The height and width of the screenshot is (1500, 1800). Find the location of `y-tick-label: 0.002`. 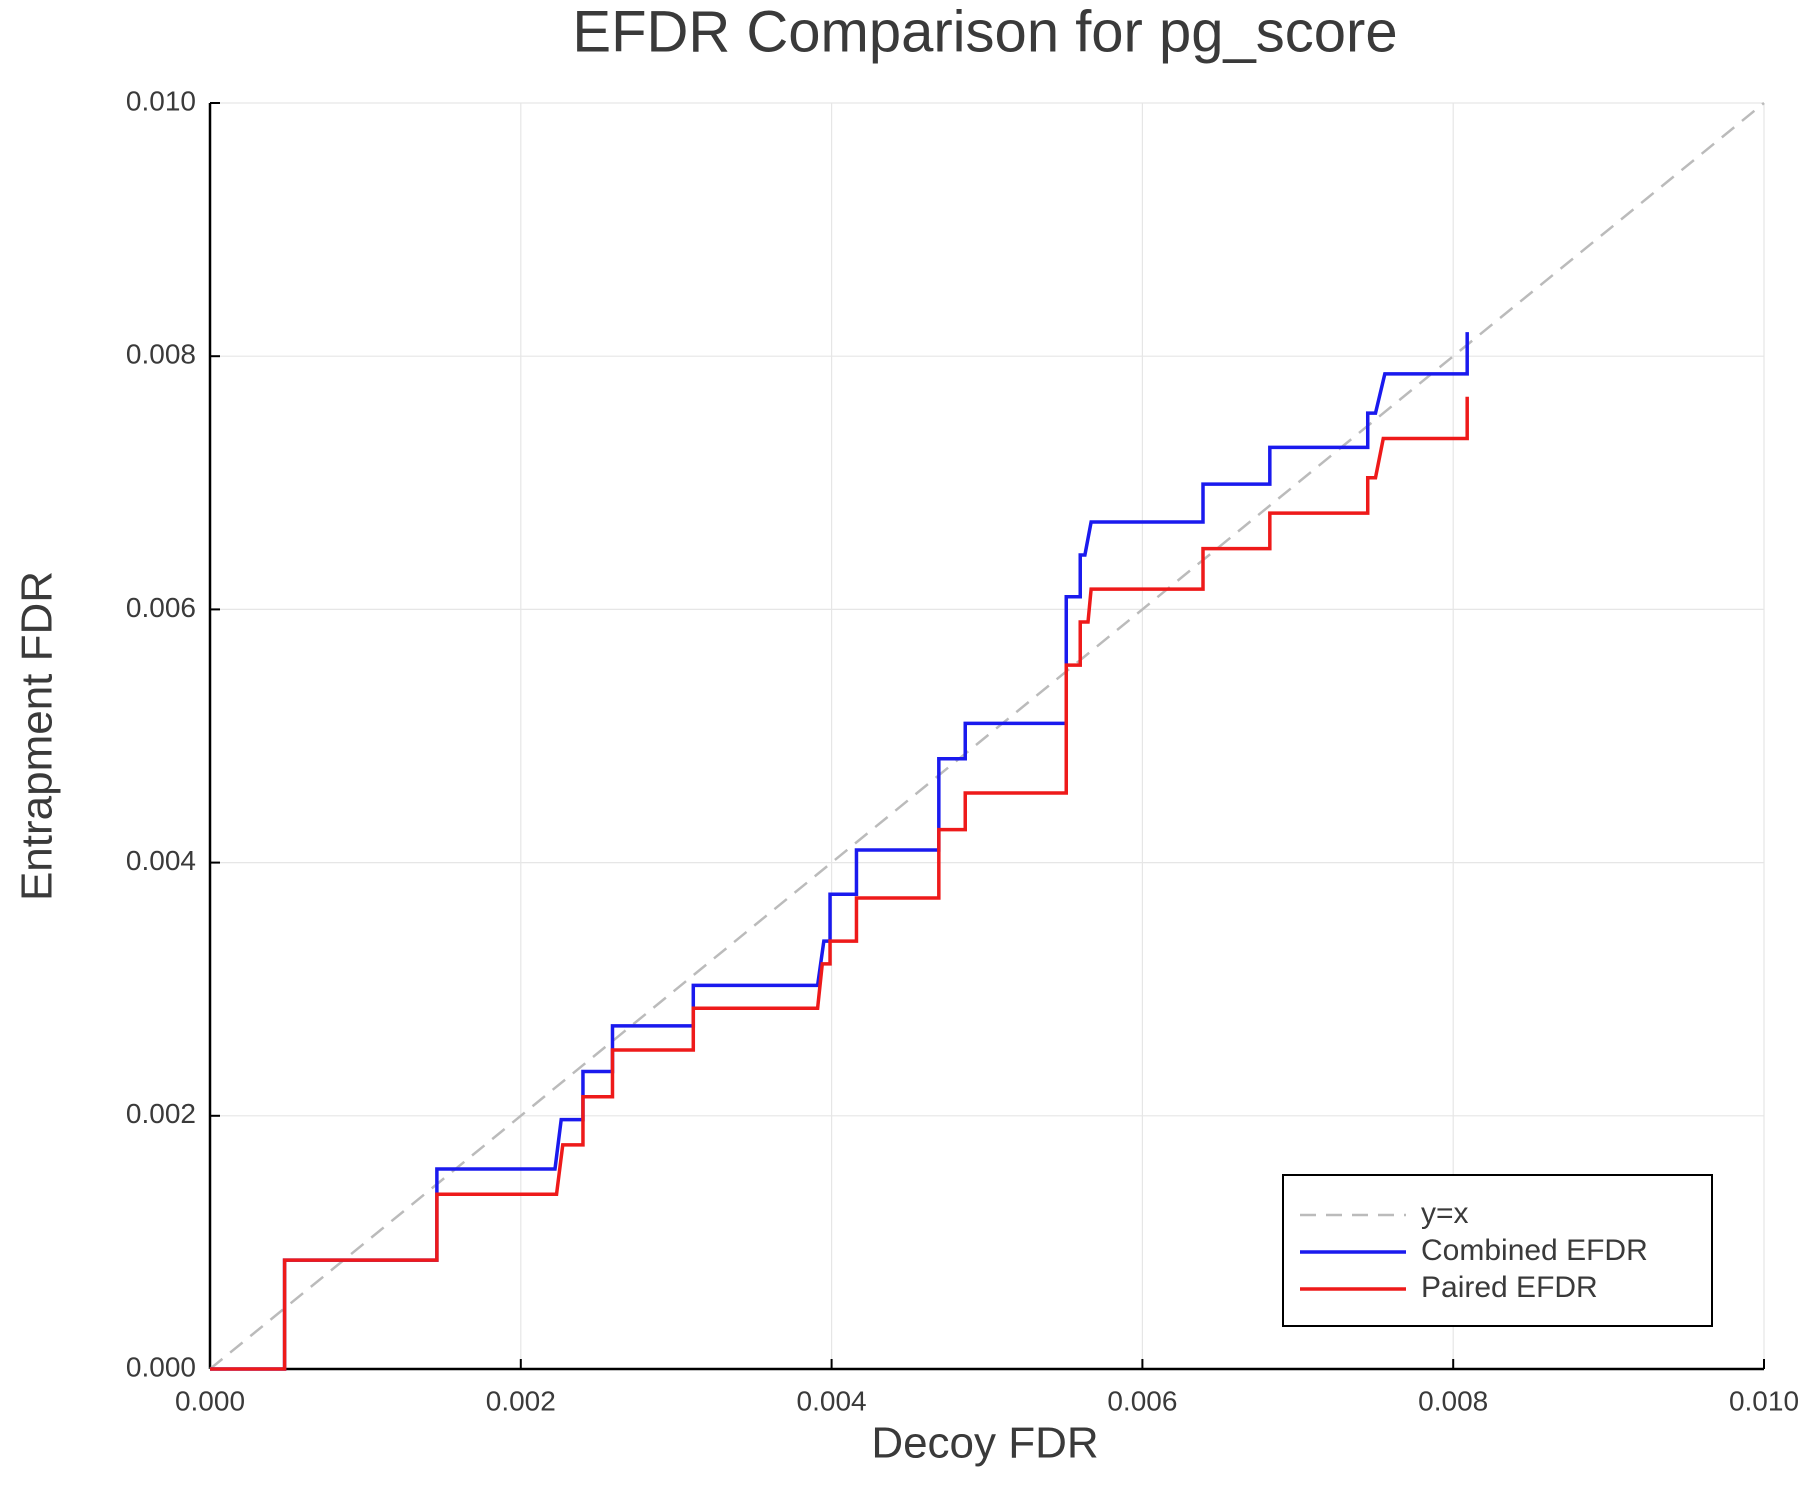

y-tick-label: 0.002 is located at coordinates (161, 1113).